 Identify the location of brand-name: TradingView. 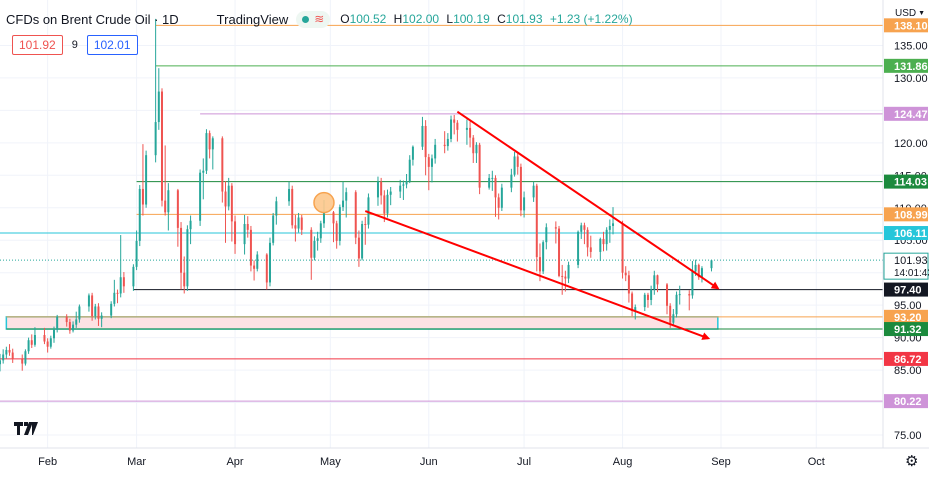
(252, 19).